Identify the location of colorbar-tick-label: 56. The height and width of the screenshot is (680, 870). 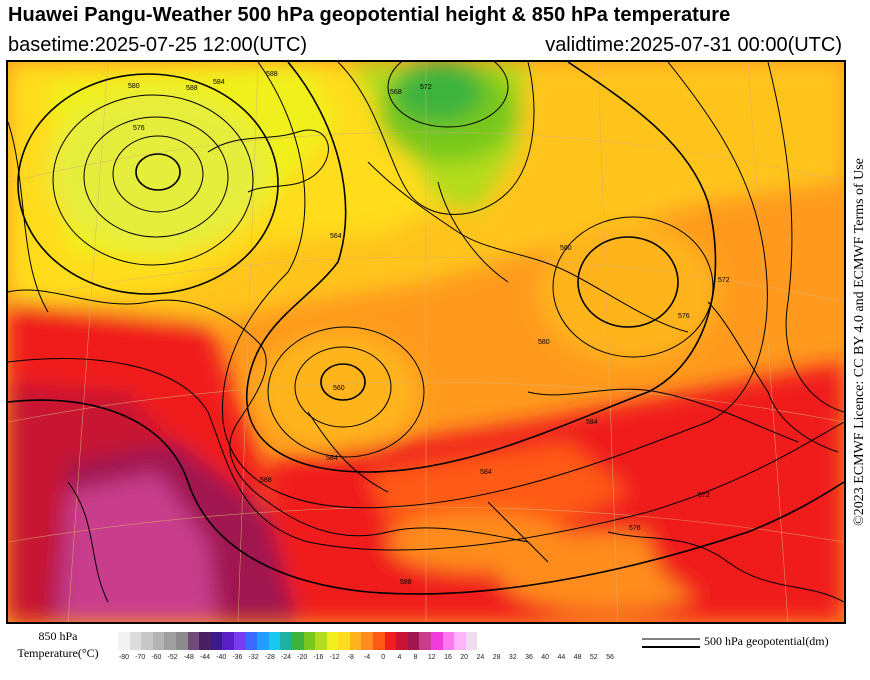
(610, 657).